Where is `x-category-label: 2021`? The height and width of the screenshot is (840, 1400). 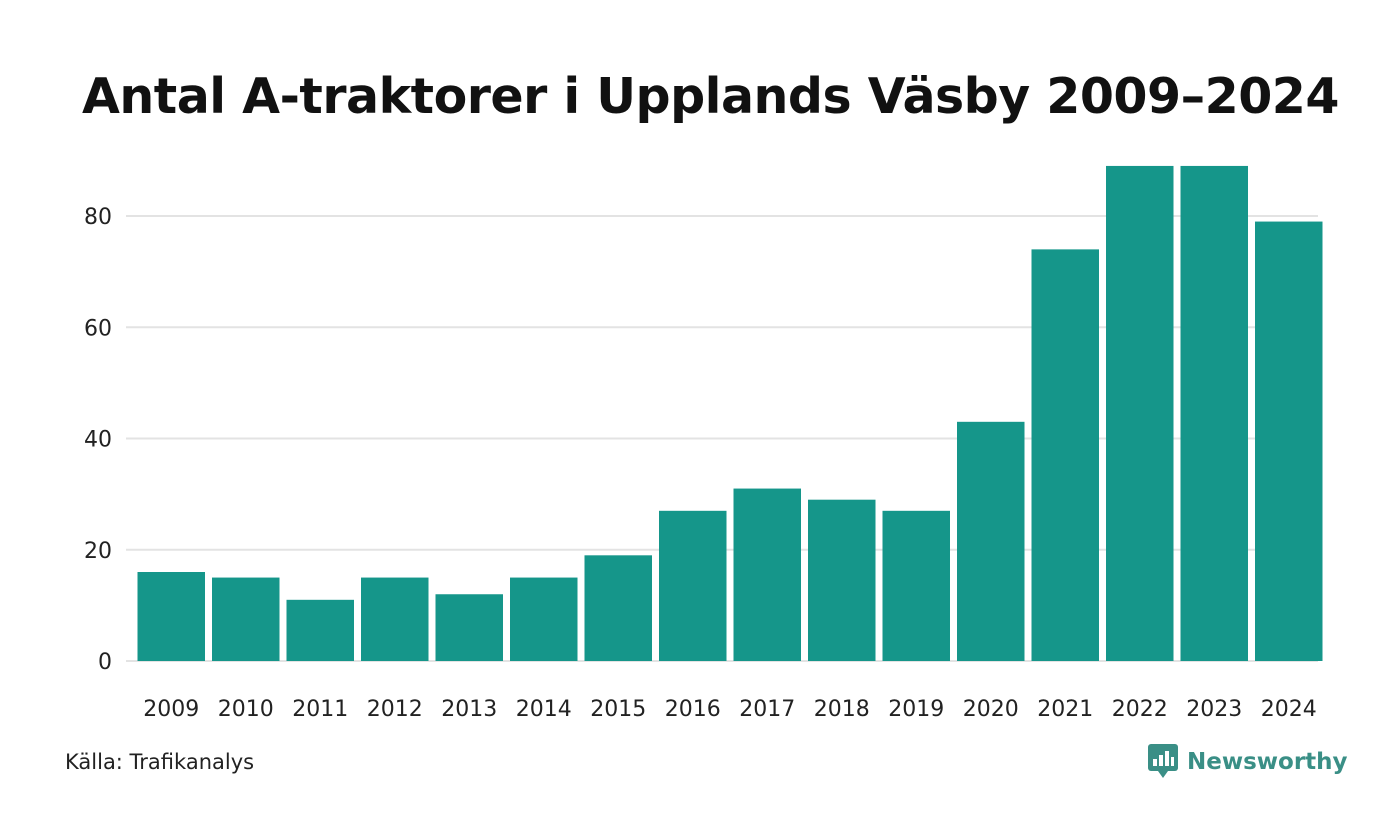
x-category-label: 2021 is located at coordinates (1065, 709).